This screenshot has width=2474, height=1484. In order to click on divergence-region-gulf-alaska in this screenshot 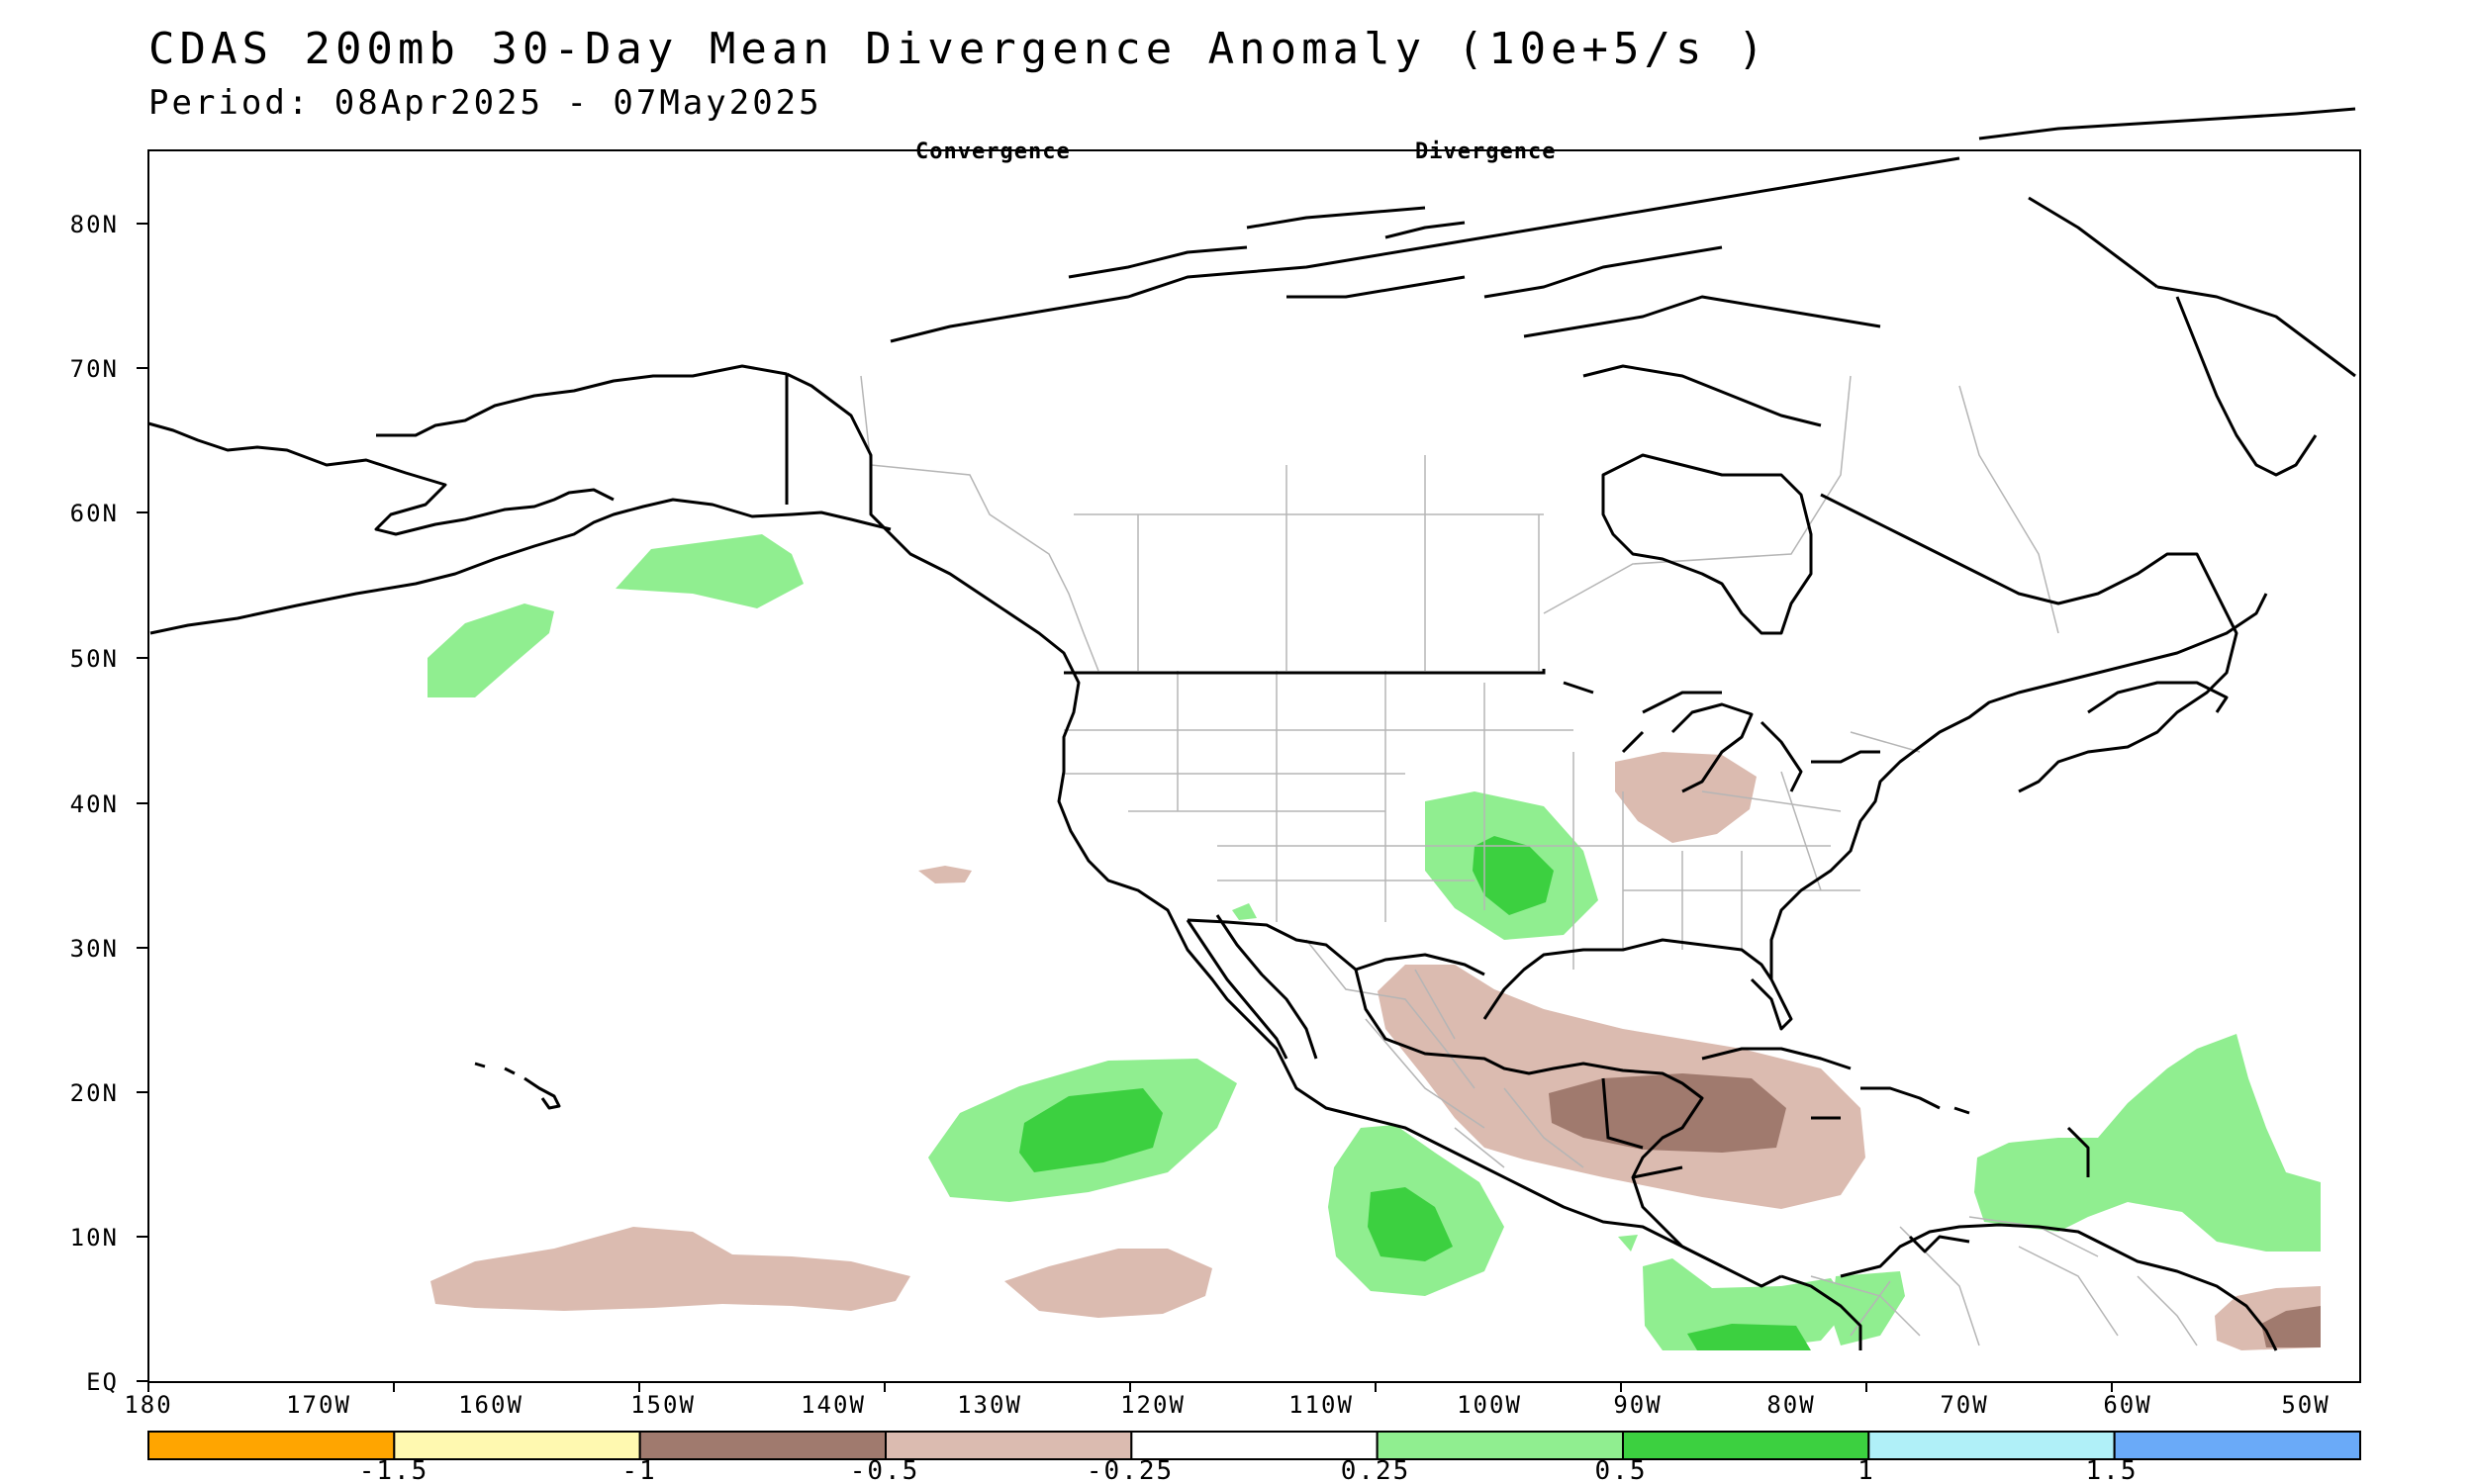, I will do `click(710, 571)`.